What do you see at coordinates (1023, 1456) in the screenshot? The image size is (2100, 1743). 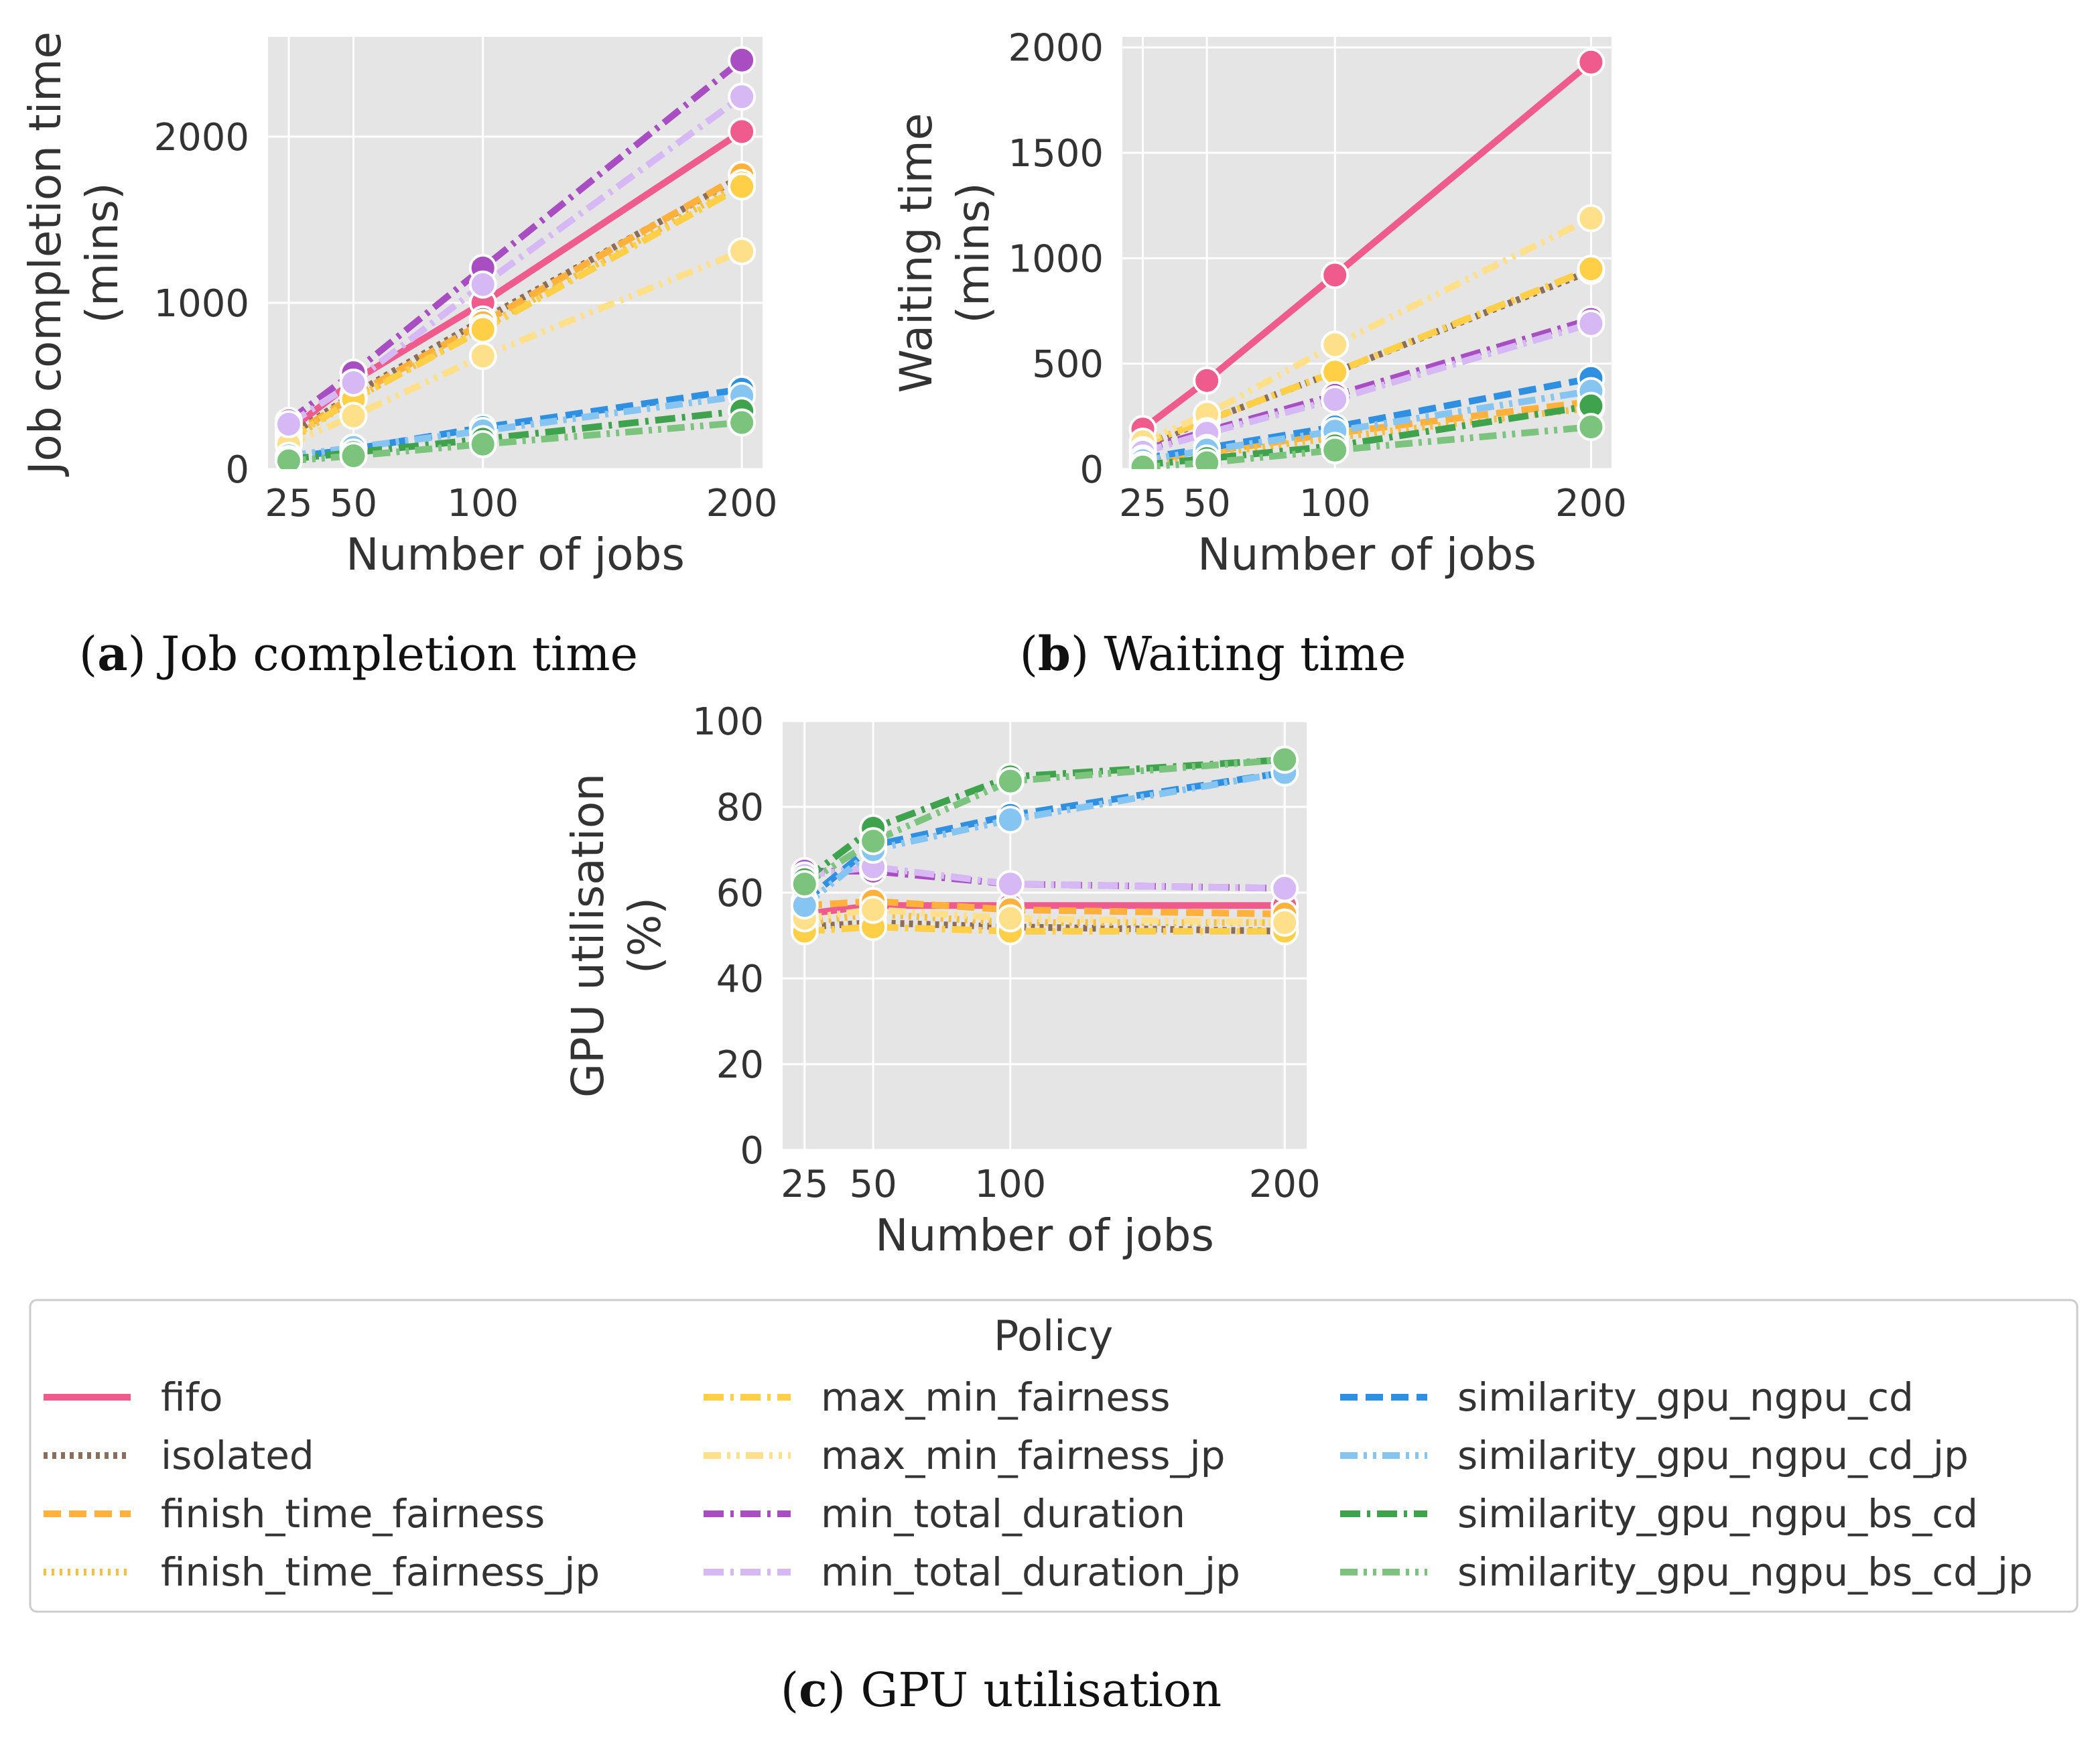 I see `legend-label: max_min_fairness_jp` at bounding box center [1023, 1456].